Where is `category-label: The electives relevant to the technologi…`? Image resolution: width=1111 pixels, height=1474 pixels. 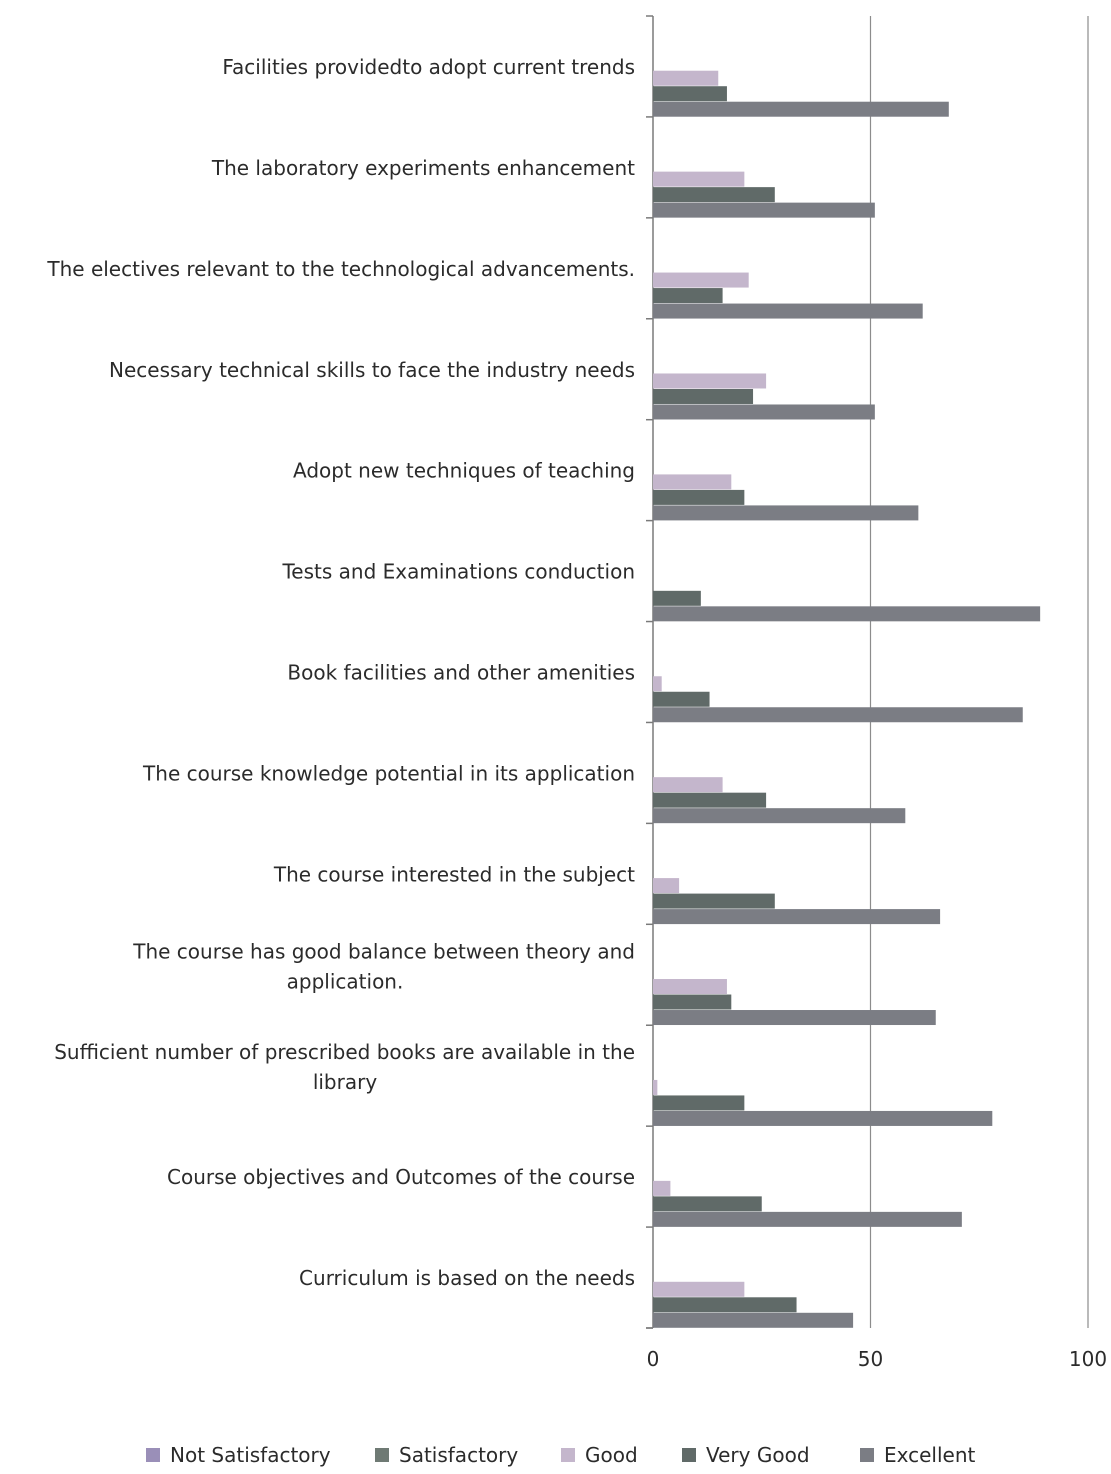
category-label: The electives relevant to the technologi… is located at coordinates (340, 269).